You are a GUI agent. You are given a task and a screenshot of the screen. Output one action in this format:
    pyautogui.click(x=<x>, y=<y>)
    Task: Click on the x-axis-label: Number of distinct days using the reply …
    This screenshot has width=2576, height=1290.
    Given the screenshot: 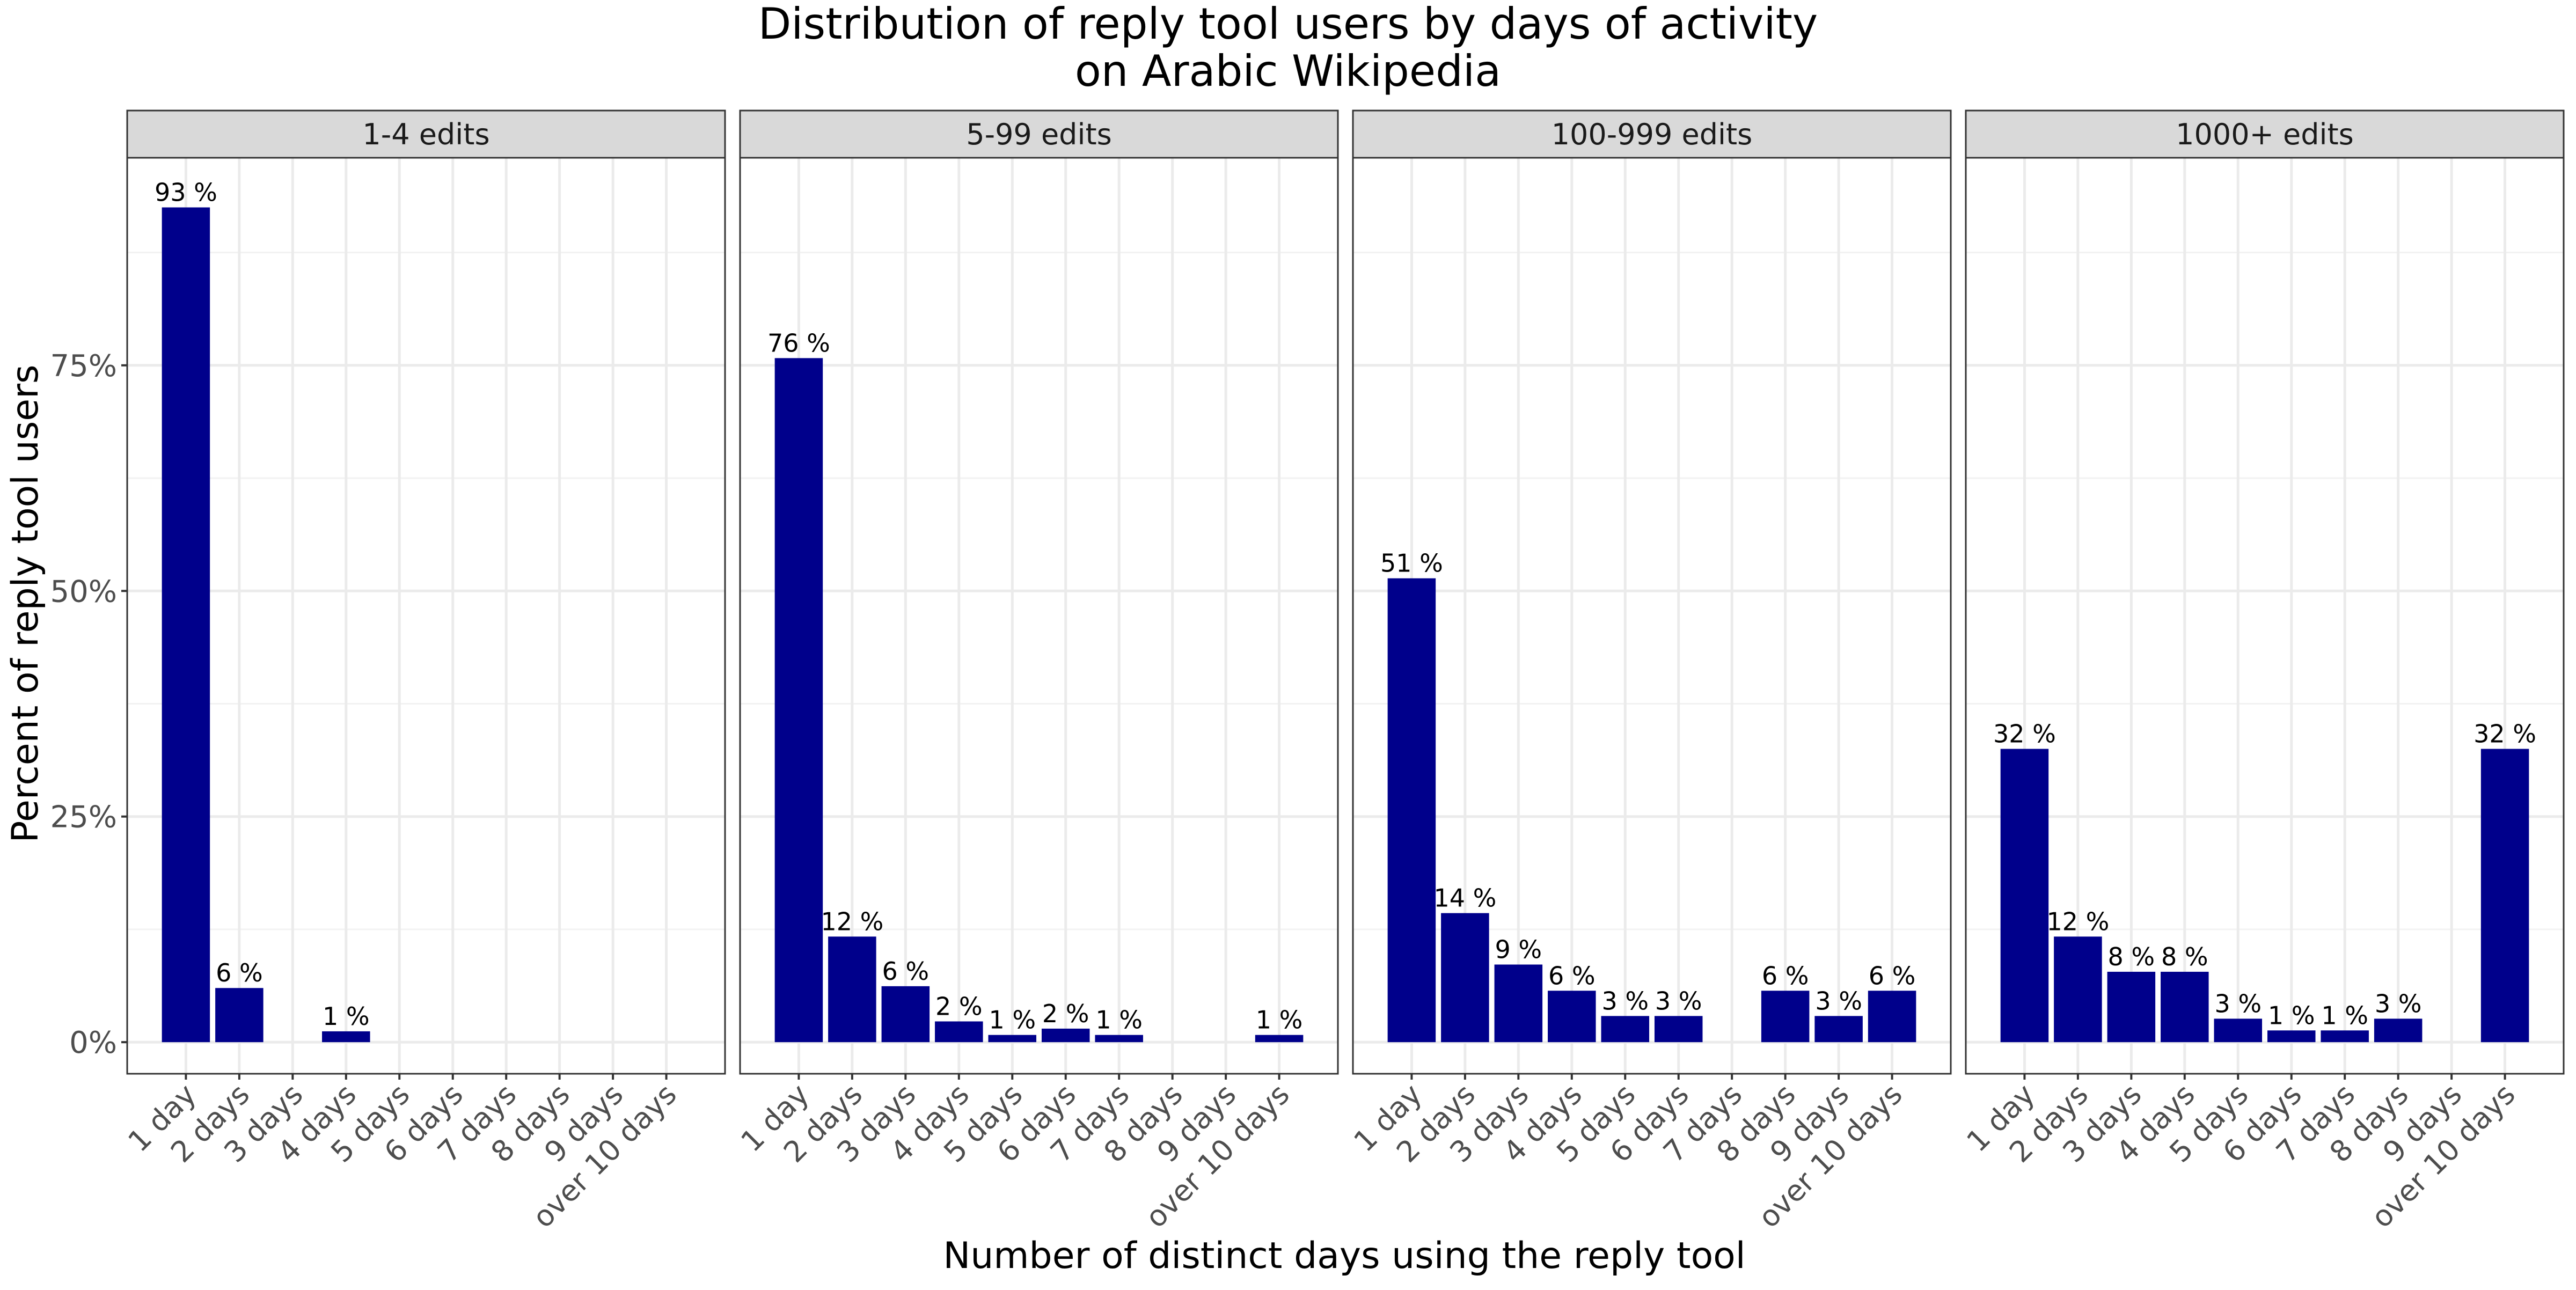 What is the action you would take?
    pyautogui.click(x=1344, y=1256)
    